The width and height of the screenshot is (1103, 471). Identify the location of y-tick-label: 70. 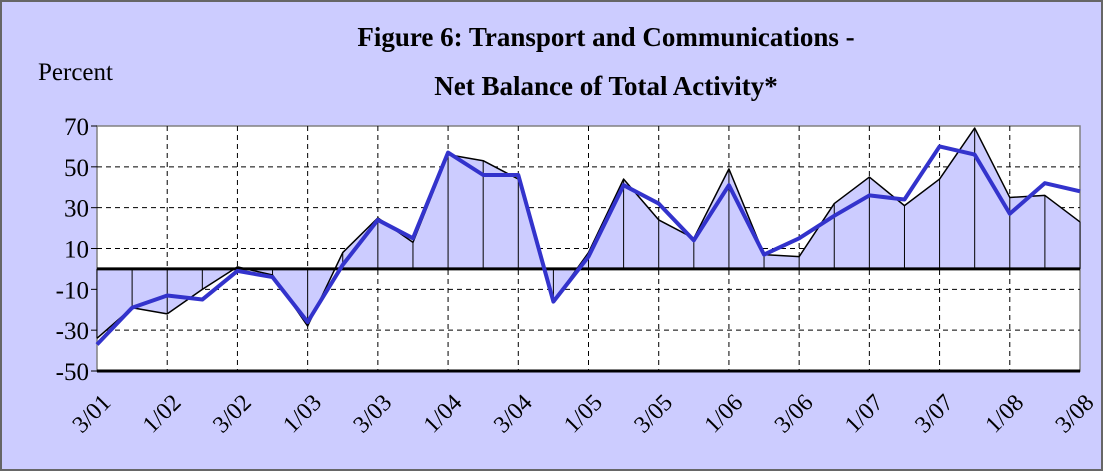
(76, 127).